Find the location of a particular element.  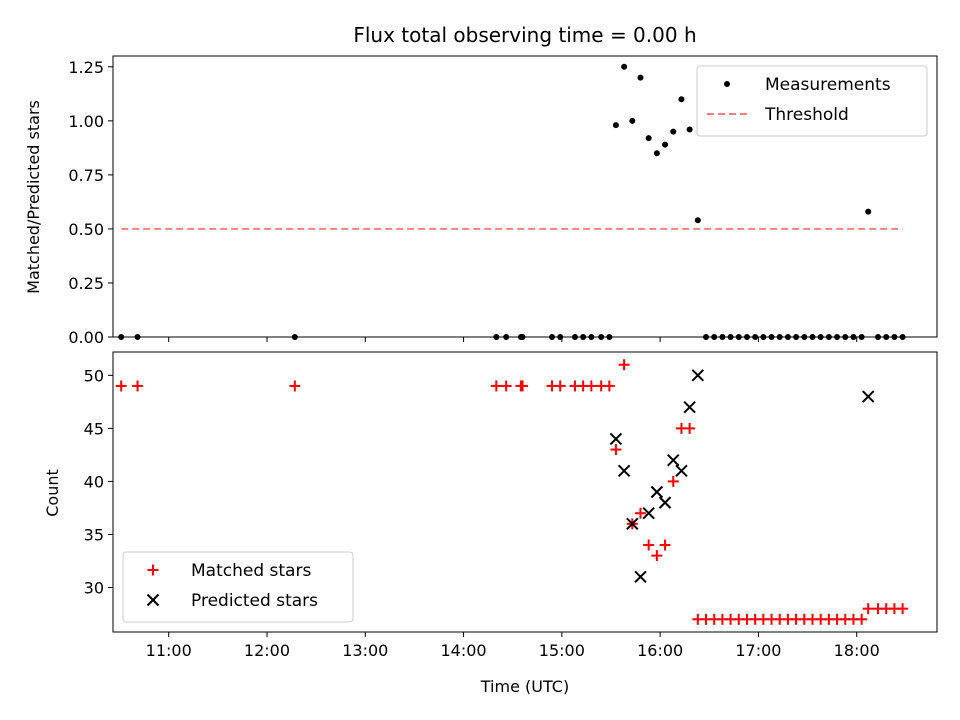

bottom-legend: Matched stars Predicted stars is located at coordinates (238, 587).